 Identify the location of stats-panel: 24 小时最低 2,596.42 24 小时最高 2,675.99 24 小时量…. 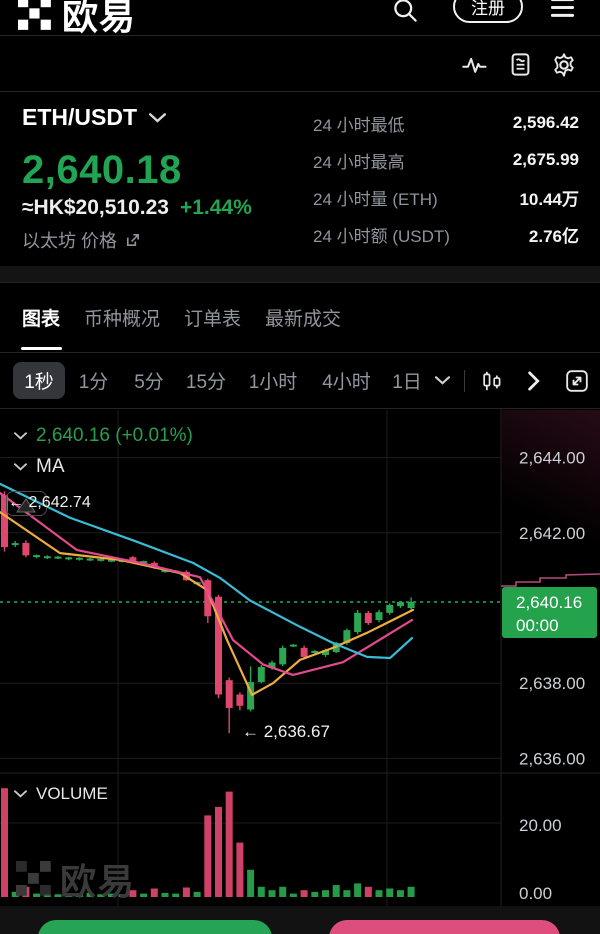
(446, 184).